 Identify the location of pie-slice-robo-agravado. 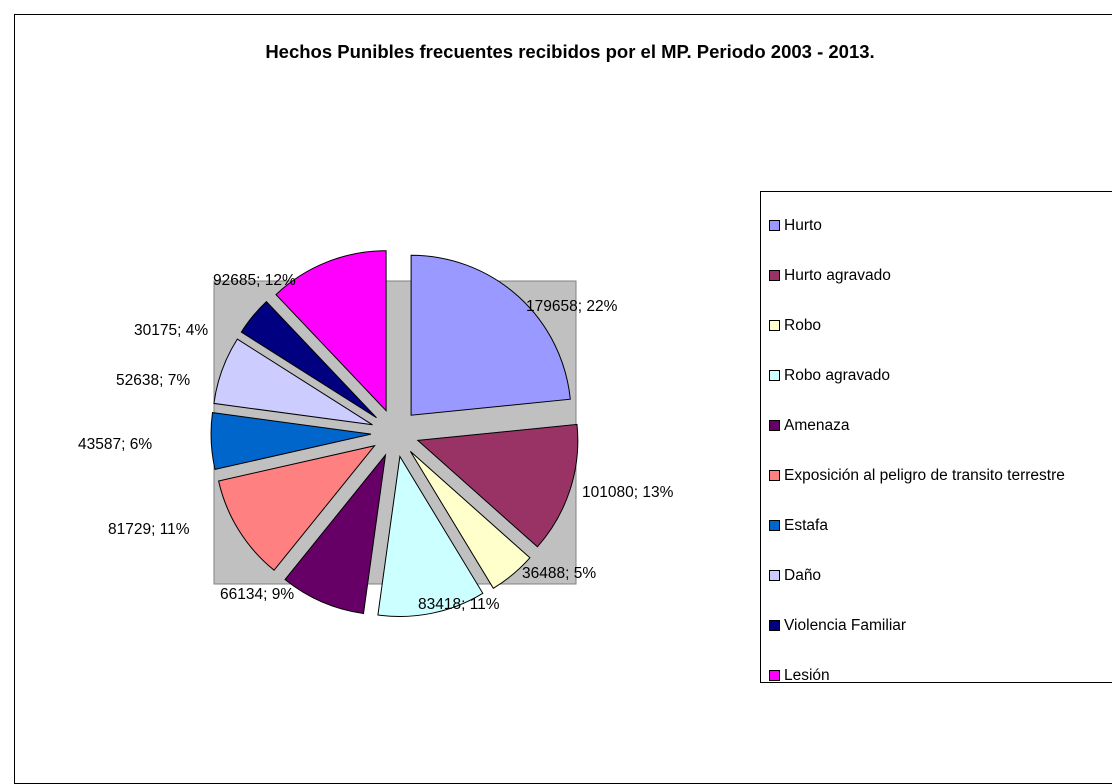
(430, 536).